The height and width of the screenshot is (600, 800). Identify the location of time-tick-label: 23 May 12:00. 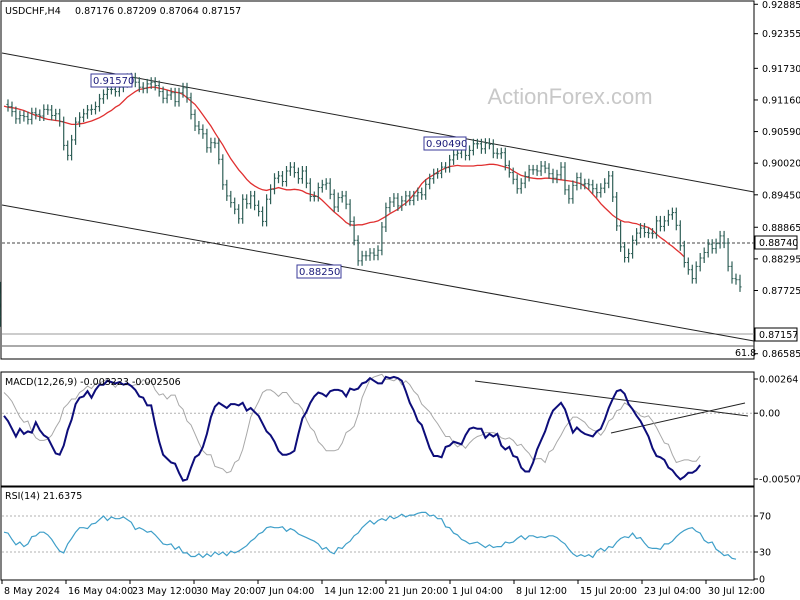
(164, 591).